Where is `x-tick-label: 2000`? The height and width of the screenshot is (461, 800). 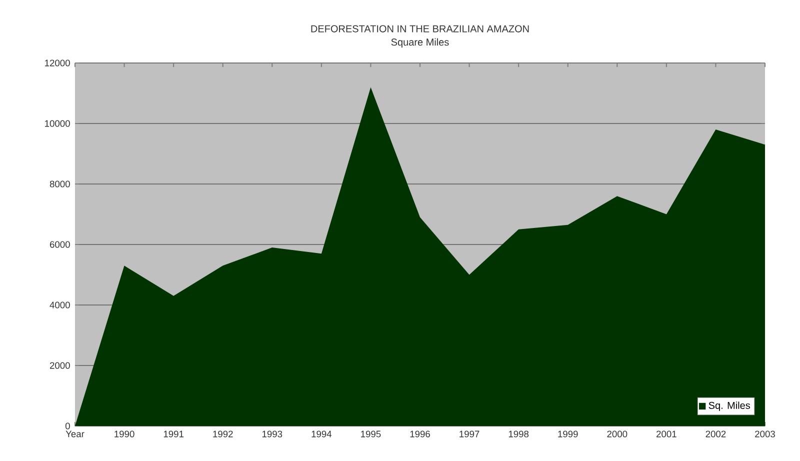 x-tick-label: 2000 is located at coordinates (617, 434).